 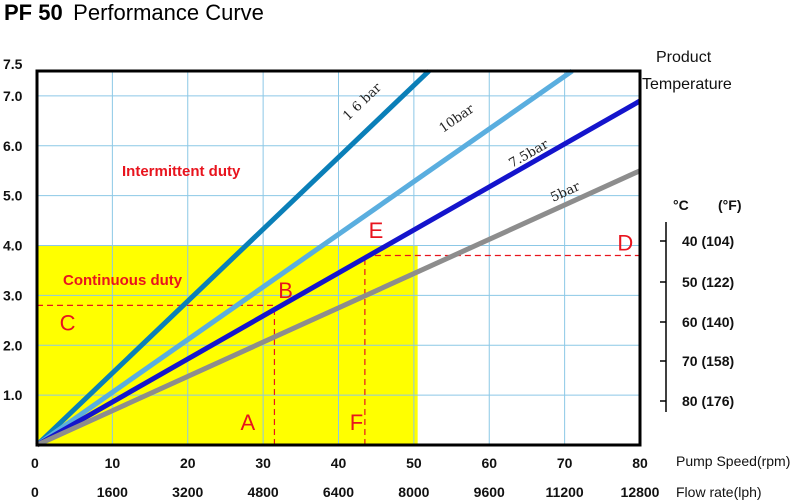 What do you see at coordinates (684, 57) in the screenshot?
I see `side-label-product: Product` at bounding box center [684, 57].